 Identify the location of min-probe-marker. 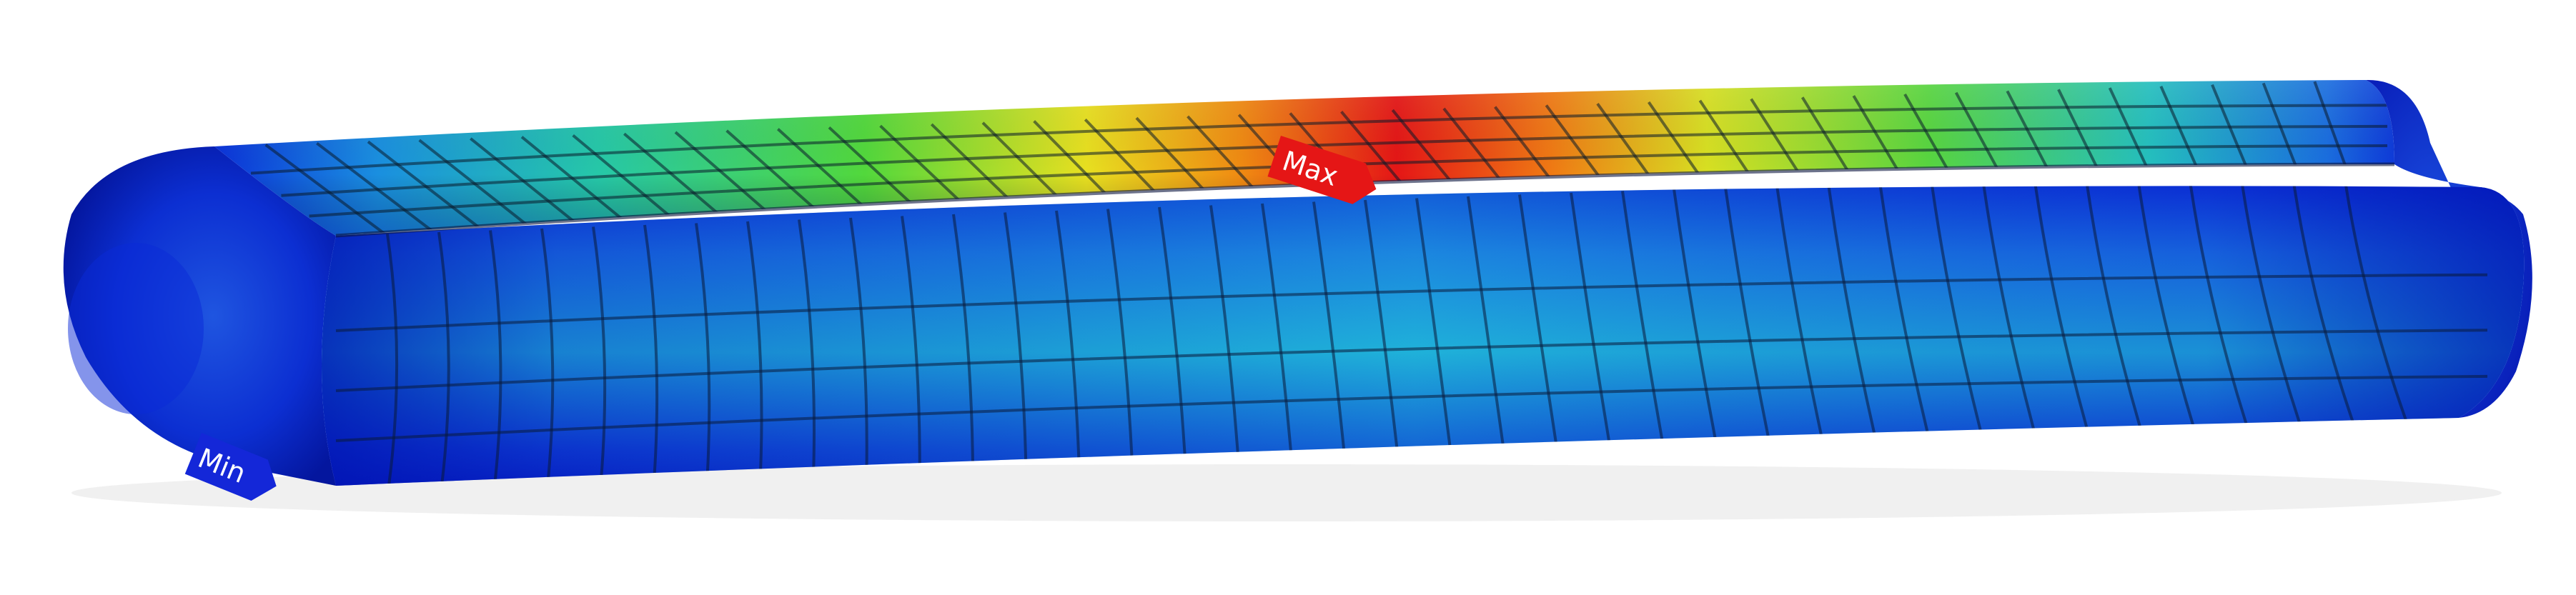
(231, 467).